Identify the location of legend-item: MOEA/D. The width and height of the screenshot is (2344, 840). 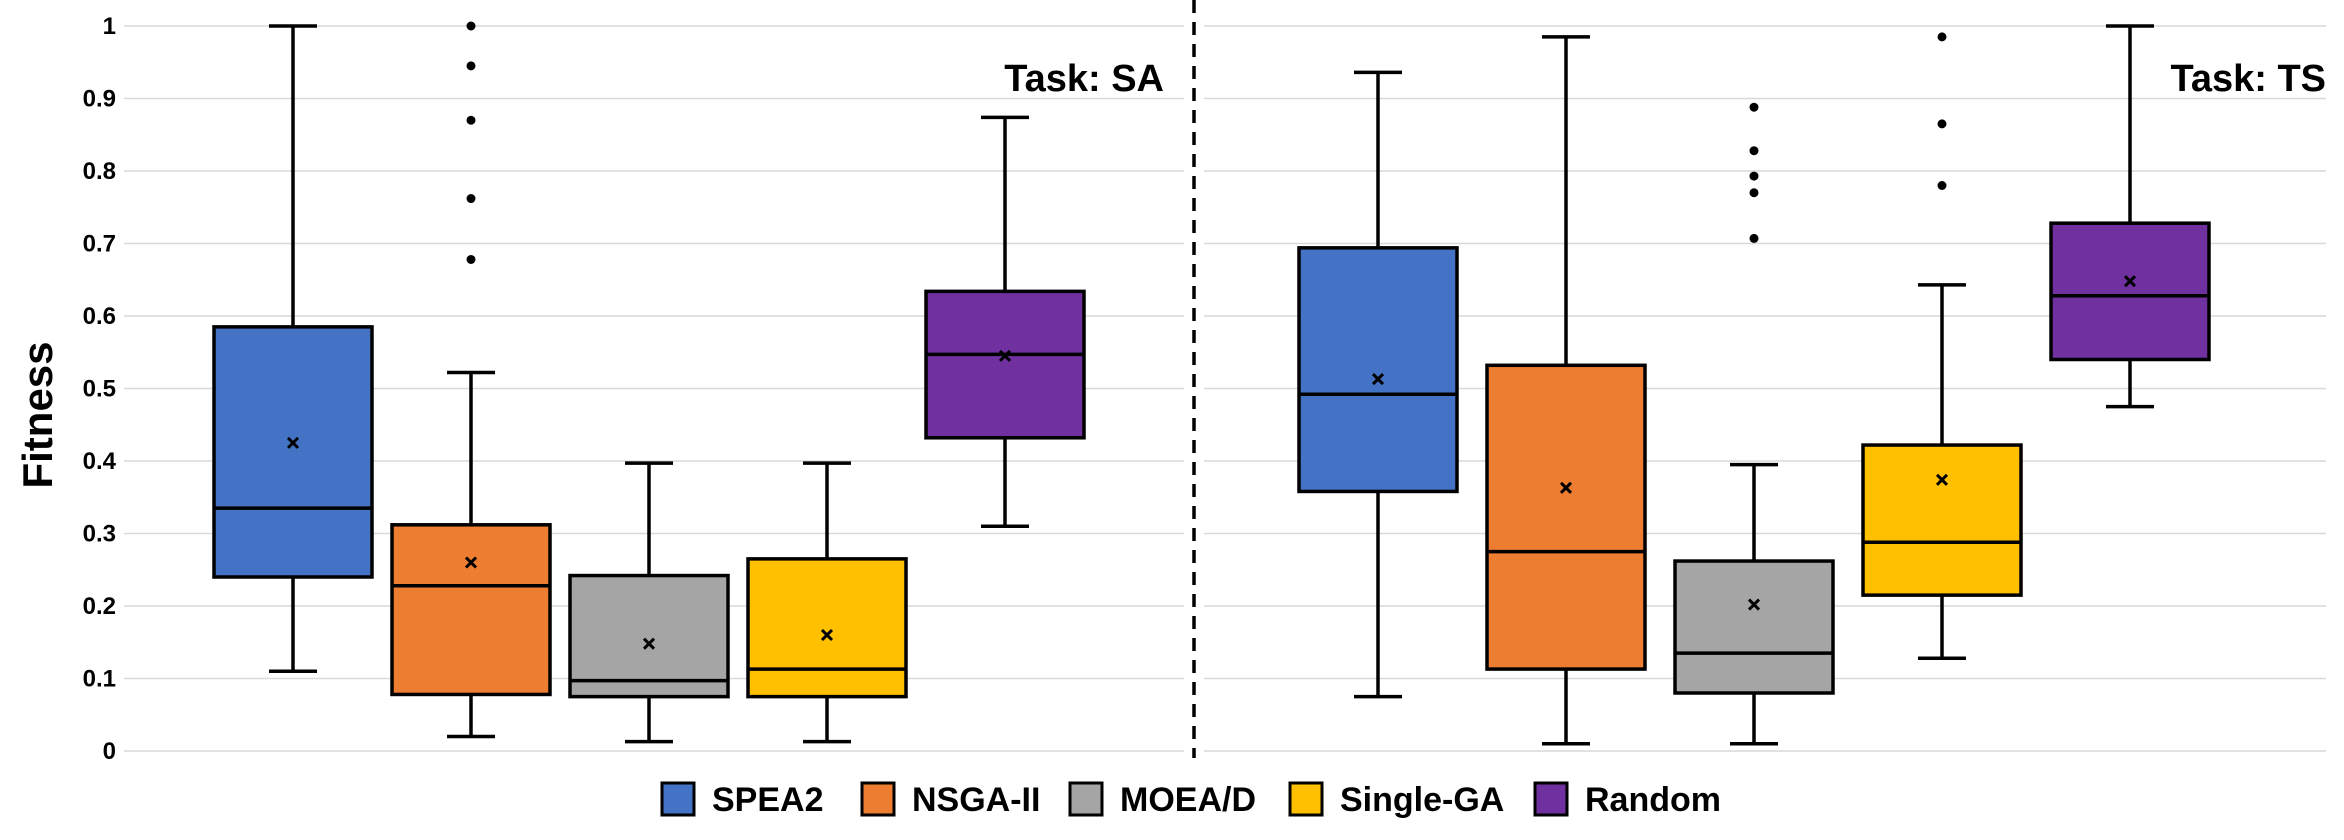
(1162, 800).